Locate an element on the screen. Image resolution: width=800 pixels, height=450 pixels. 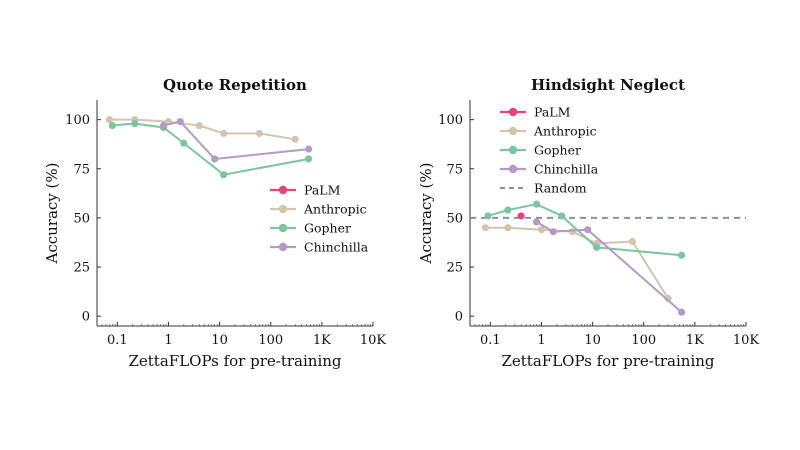
legend-item-random: Random is located at coordinates (543, 188).